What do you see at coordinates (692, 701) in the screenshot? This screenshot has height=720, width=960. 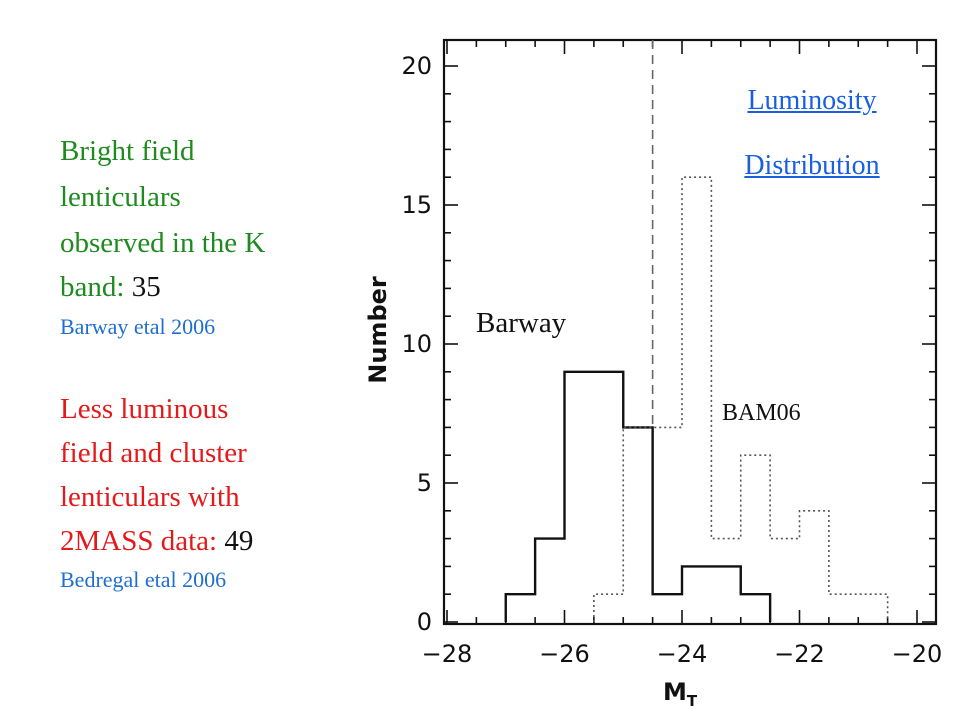 I see `x-axis-label-subscript: T` at bounding box center [692, 701].